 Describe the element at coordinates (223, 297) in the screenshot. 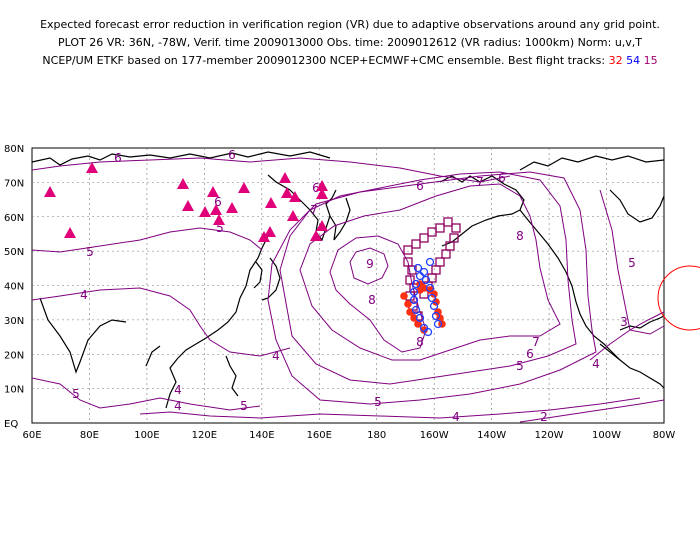

I see `coast-china` at that location.